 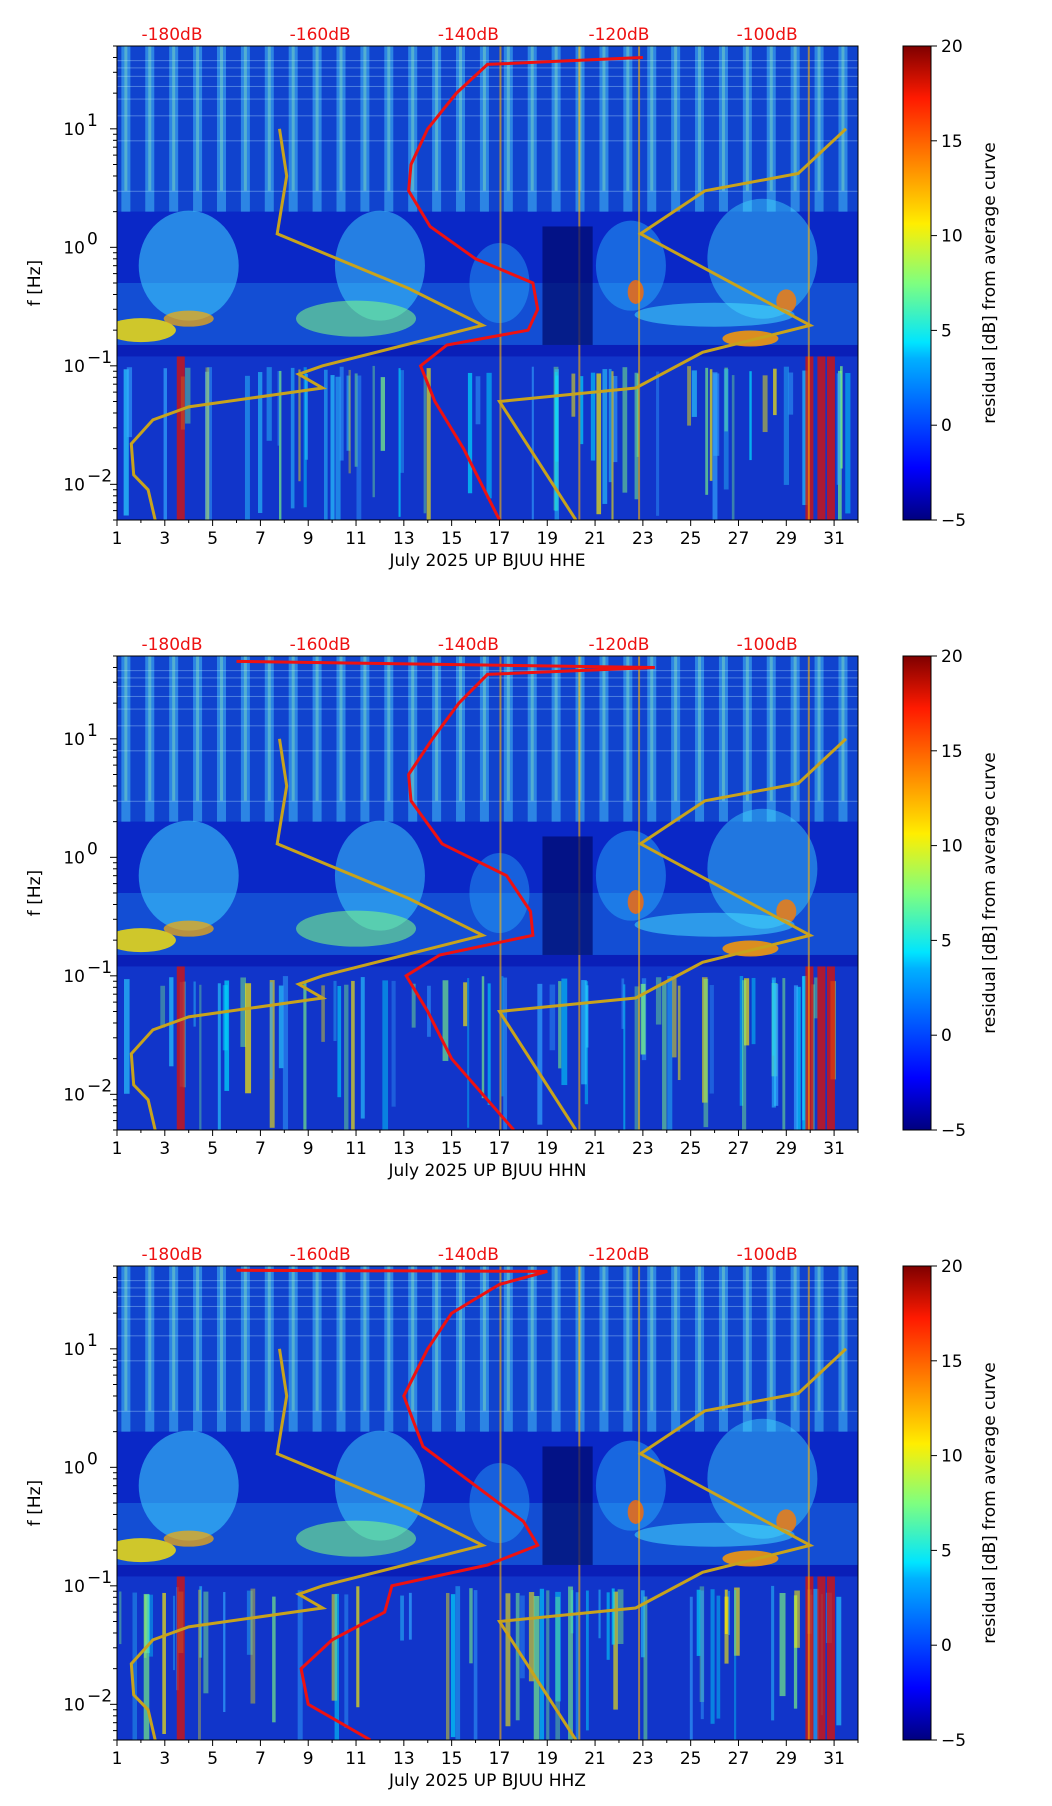 What do you see at coordinates (952, 237) in the screenshot?
I see `colorbar-tick-label: 10` at bounding box center [952, 237].